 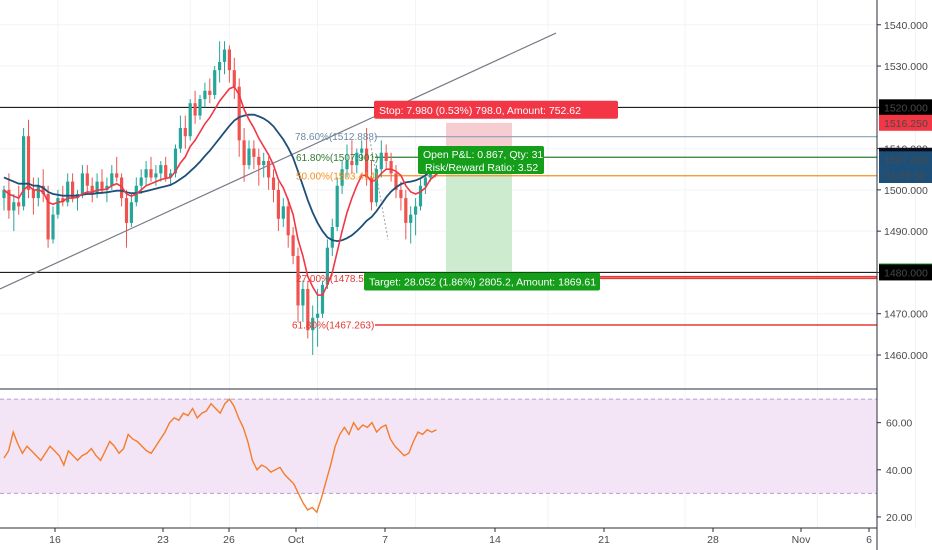 I want to click on badge-text-6: 1480.000, so click(x=906, y=273).